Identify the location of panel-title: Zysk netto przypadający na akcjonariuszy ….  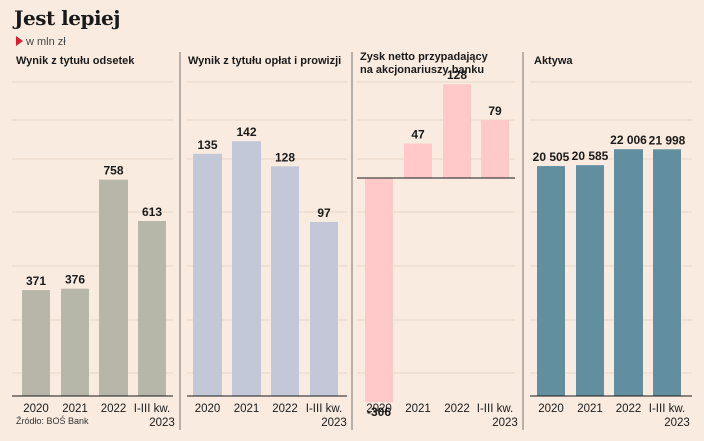
(424, 63).